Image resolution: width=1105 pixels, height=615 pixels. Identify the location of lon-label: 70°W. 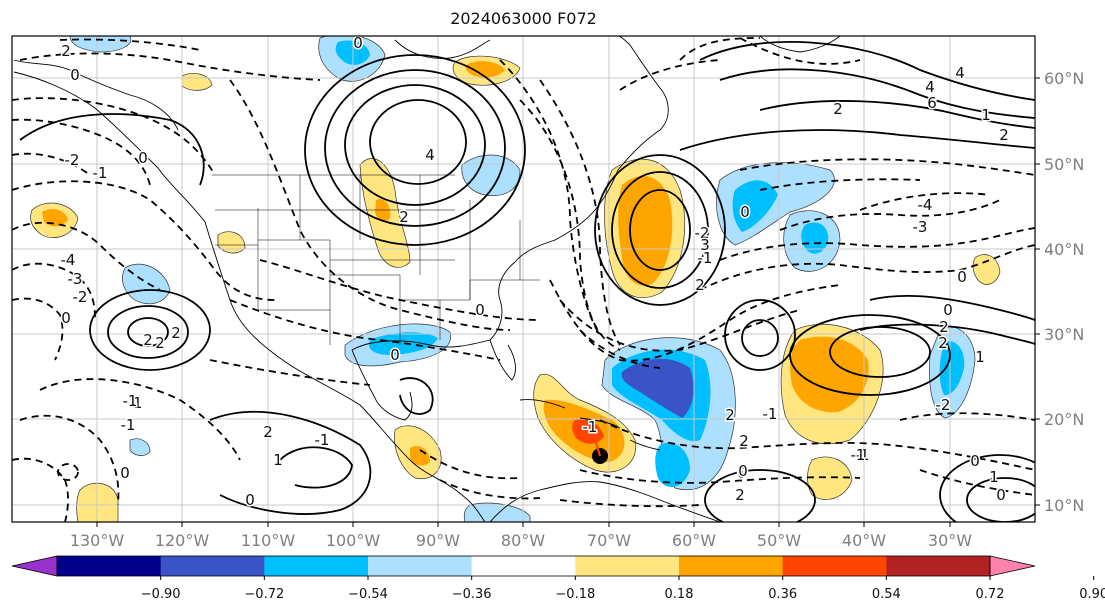
(609, 540).